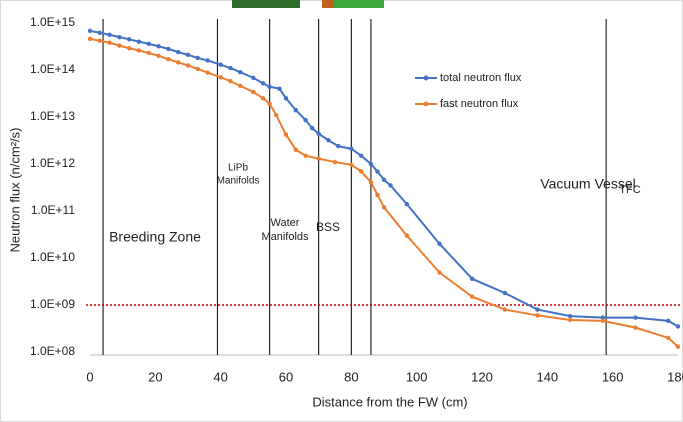 The width and height of the screenshot is (683, 422). Describe the element at coordinates (285, 223) in the screenshot. I see `region-label: Water` at that location.